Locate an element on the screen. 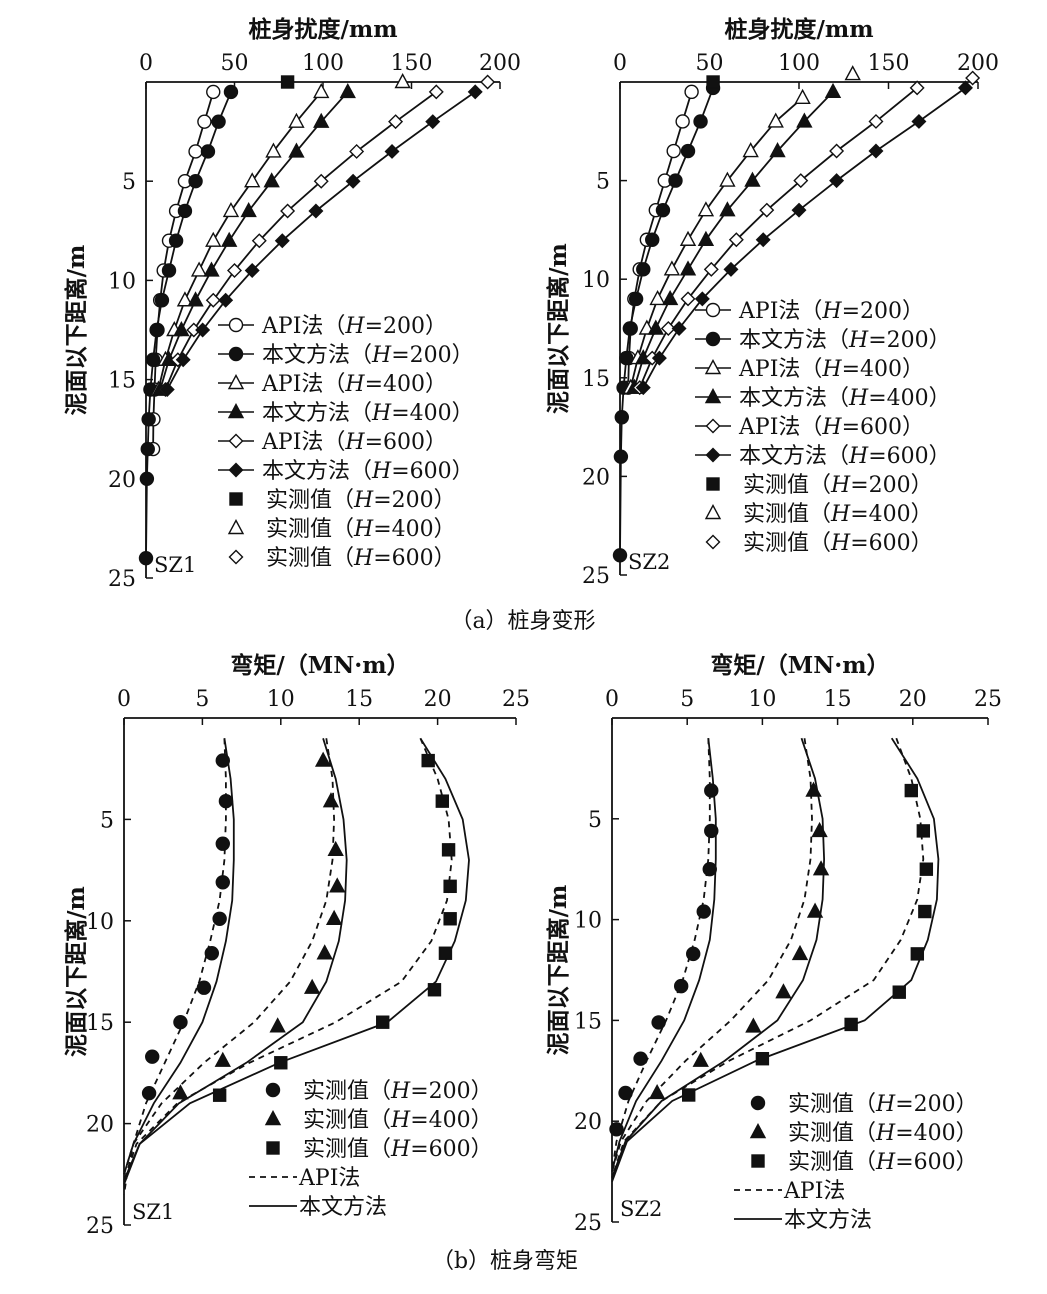  legend-label: 实测值（H=400） is located at coordinates (838, 514).